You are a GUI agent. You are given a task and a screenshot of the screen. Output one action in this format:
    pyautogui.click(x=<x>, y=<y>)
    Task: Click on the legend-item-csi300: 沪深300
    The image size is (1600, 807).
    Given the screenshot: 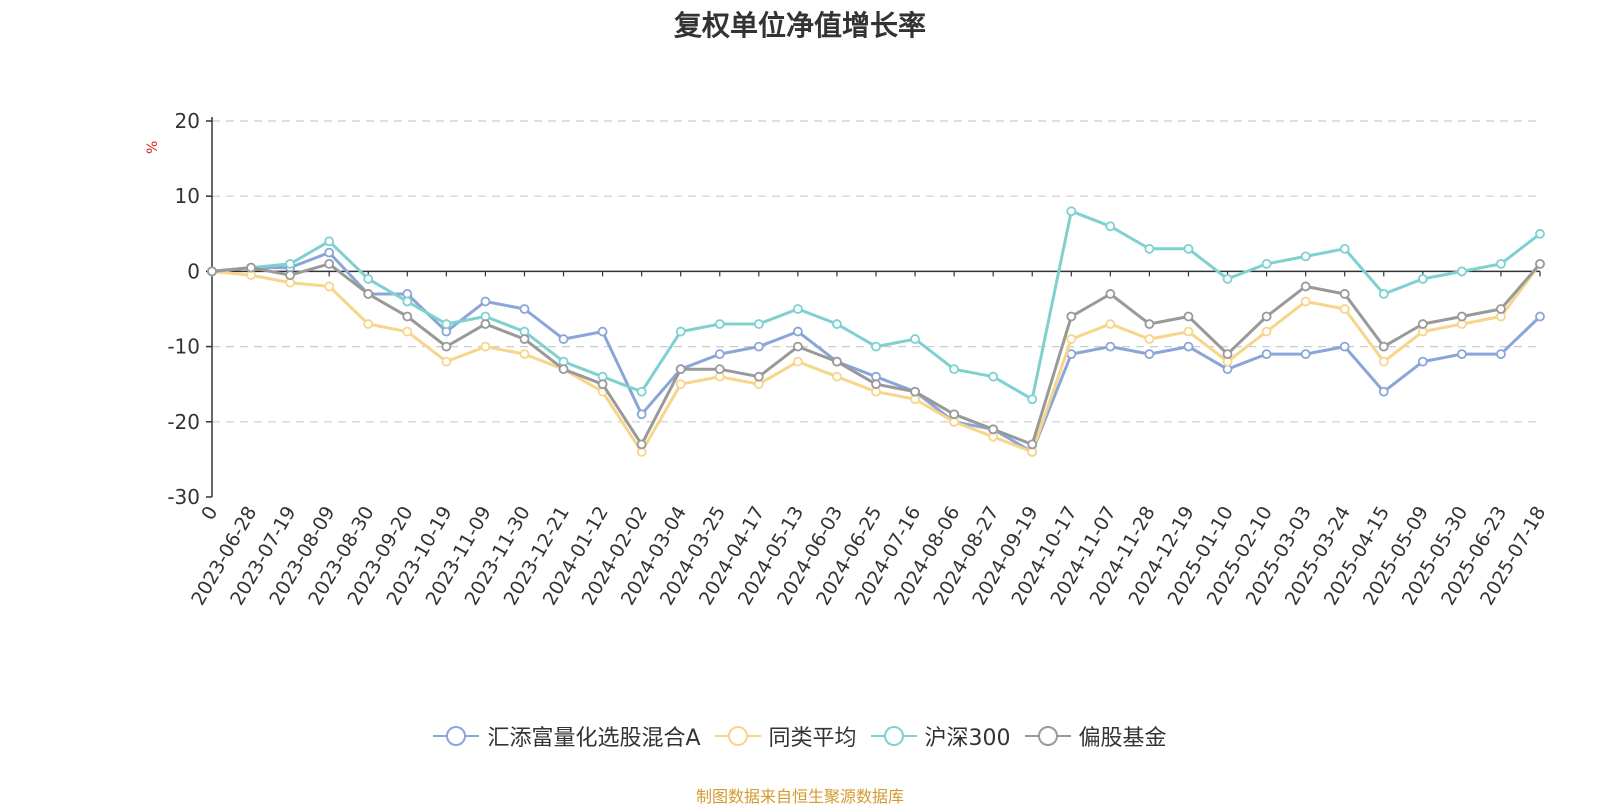 What is the action you would take?
    pyautogui.click(x=940, y=736)
    